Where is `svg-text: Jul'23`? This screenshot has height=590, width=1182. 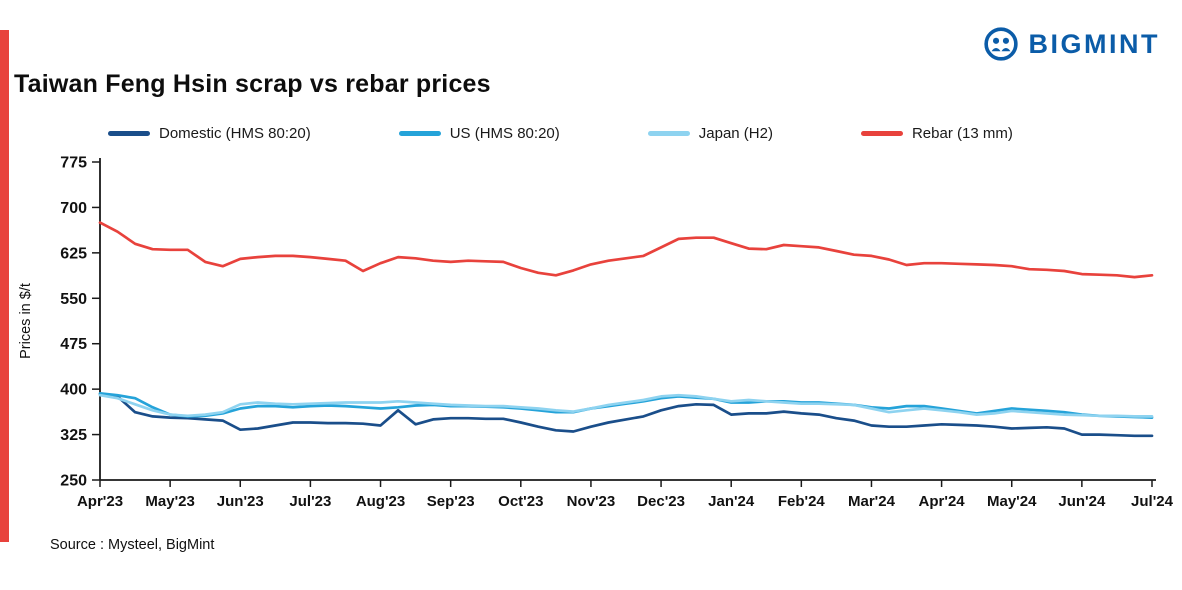 svg-text: Jul'23 is located at coordinates (310, 501).